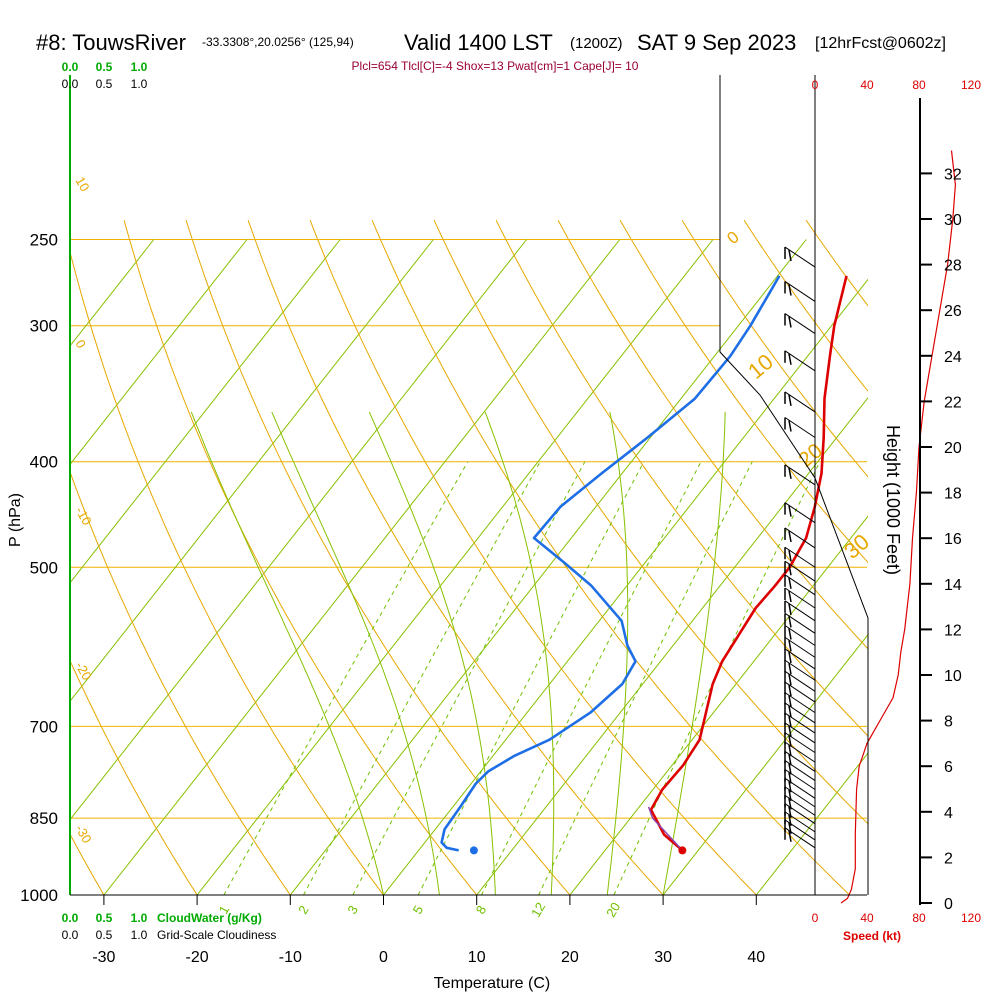  What do you see at coordinates (953, 448) in the screenshot?
I see `height-tick-label: 20` at bounding box center [953, 448].